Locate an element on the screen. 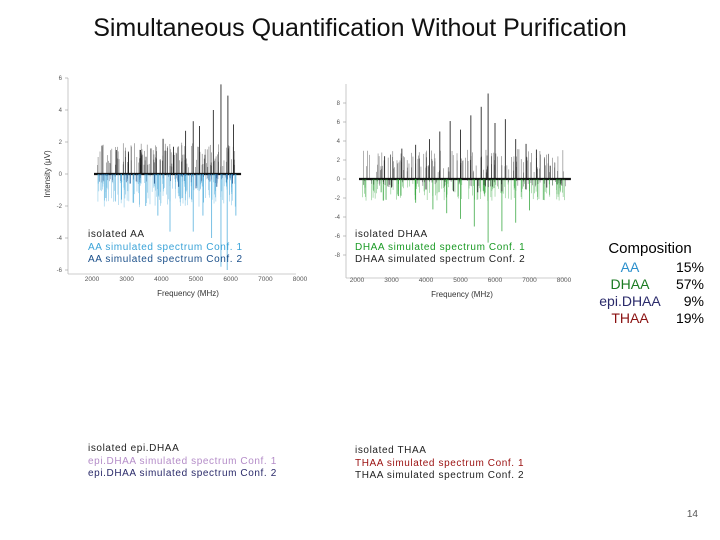 The width and height of the screenshot is (720, 540). legend-epidhaa-isolated: isolated epi.DHAA is located at coordinates (134, 448).